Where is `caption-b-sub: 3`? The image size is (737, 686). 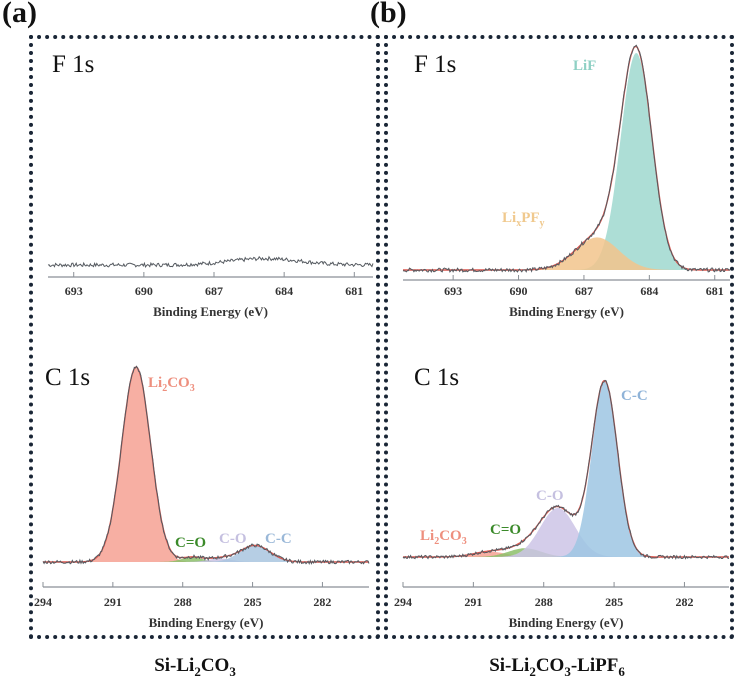
caption-b-sub: 3 is located at coordinates (567, 671).